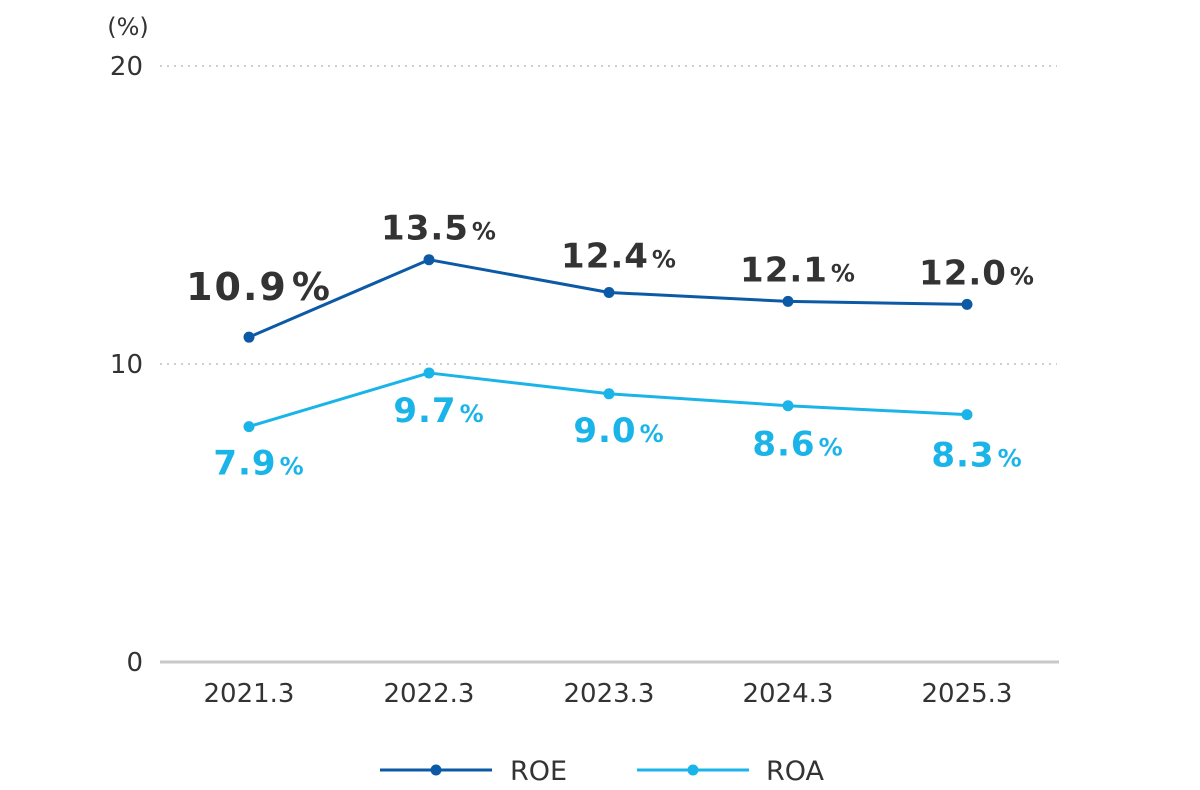  Describe the element at coordinates (619, 256) in the screenshot. I see `data-label-roe-2023.3: 12.4%` at that location.